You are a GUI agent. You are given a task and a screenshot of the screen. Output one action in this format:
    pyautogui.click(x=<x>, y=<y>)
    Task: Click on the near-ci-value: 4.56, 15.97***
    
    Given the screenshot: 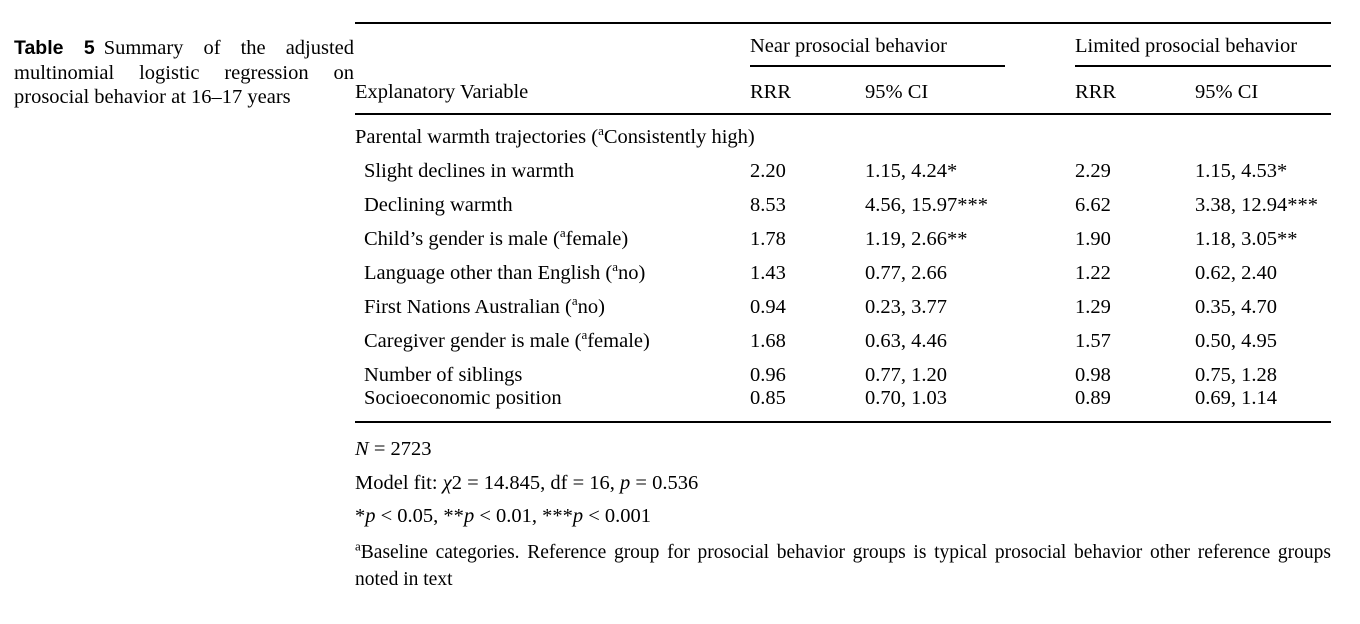 What is the action you would take?
    pyautogui.click(x=926, y=205)
    